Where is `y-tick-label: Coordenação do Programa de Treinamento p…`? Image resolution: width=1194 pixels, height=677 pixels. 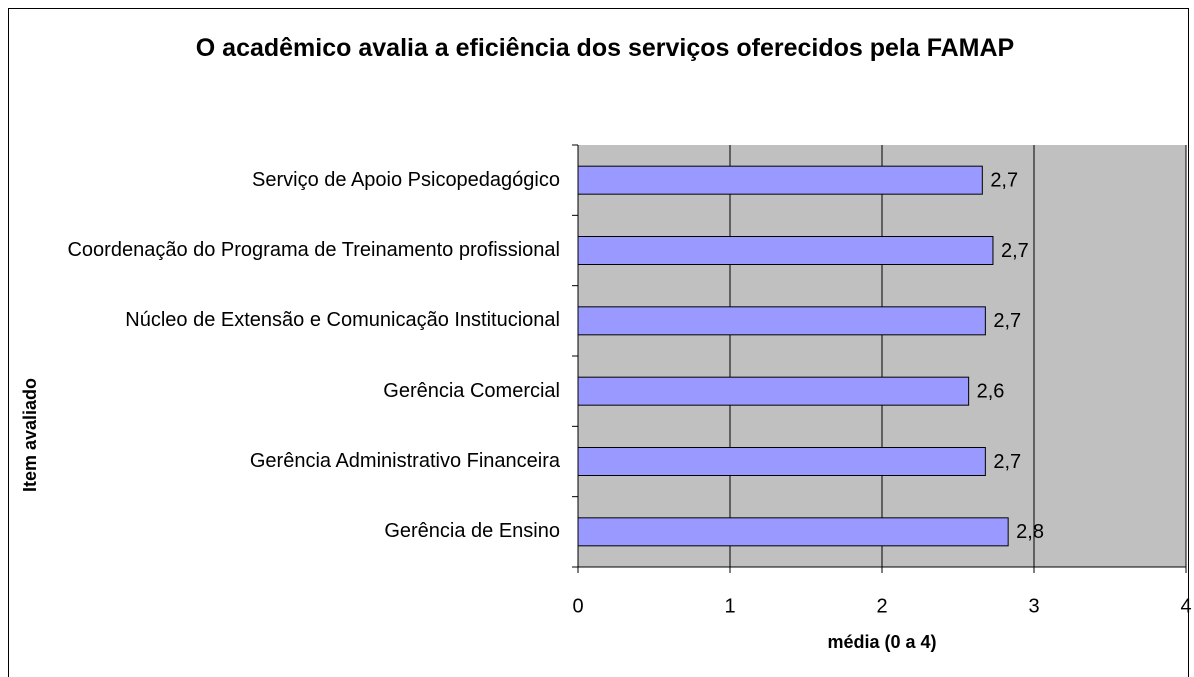
y-tick-label: Coordenação do Programa de Treinamento p… is located at coordinates (280, 251).